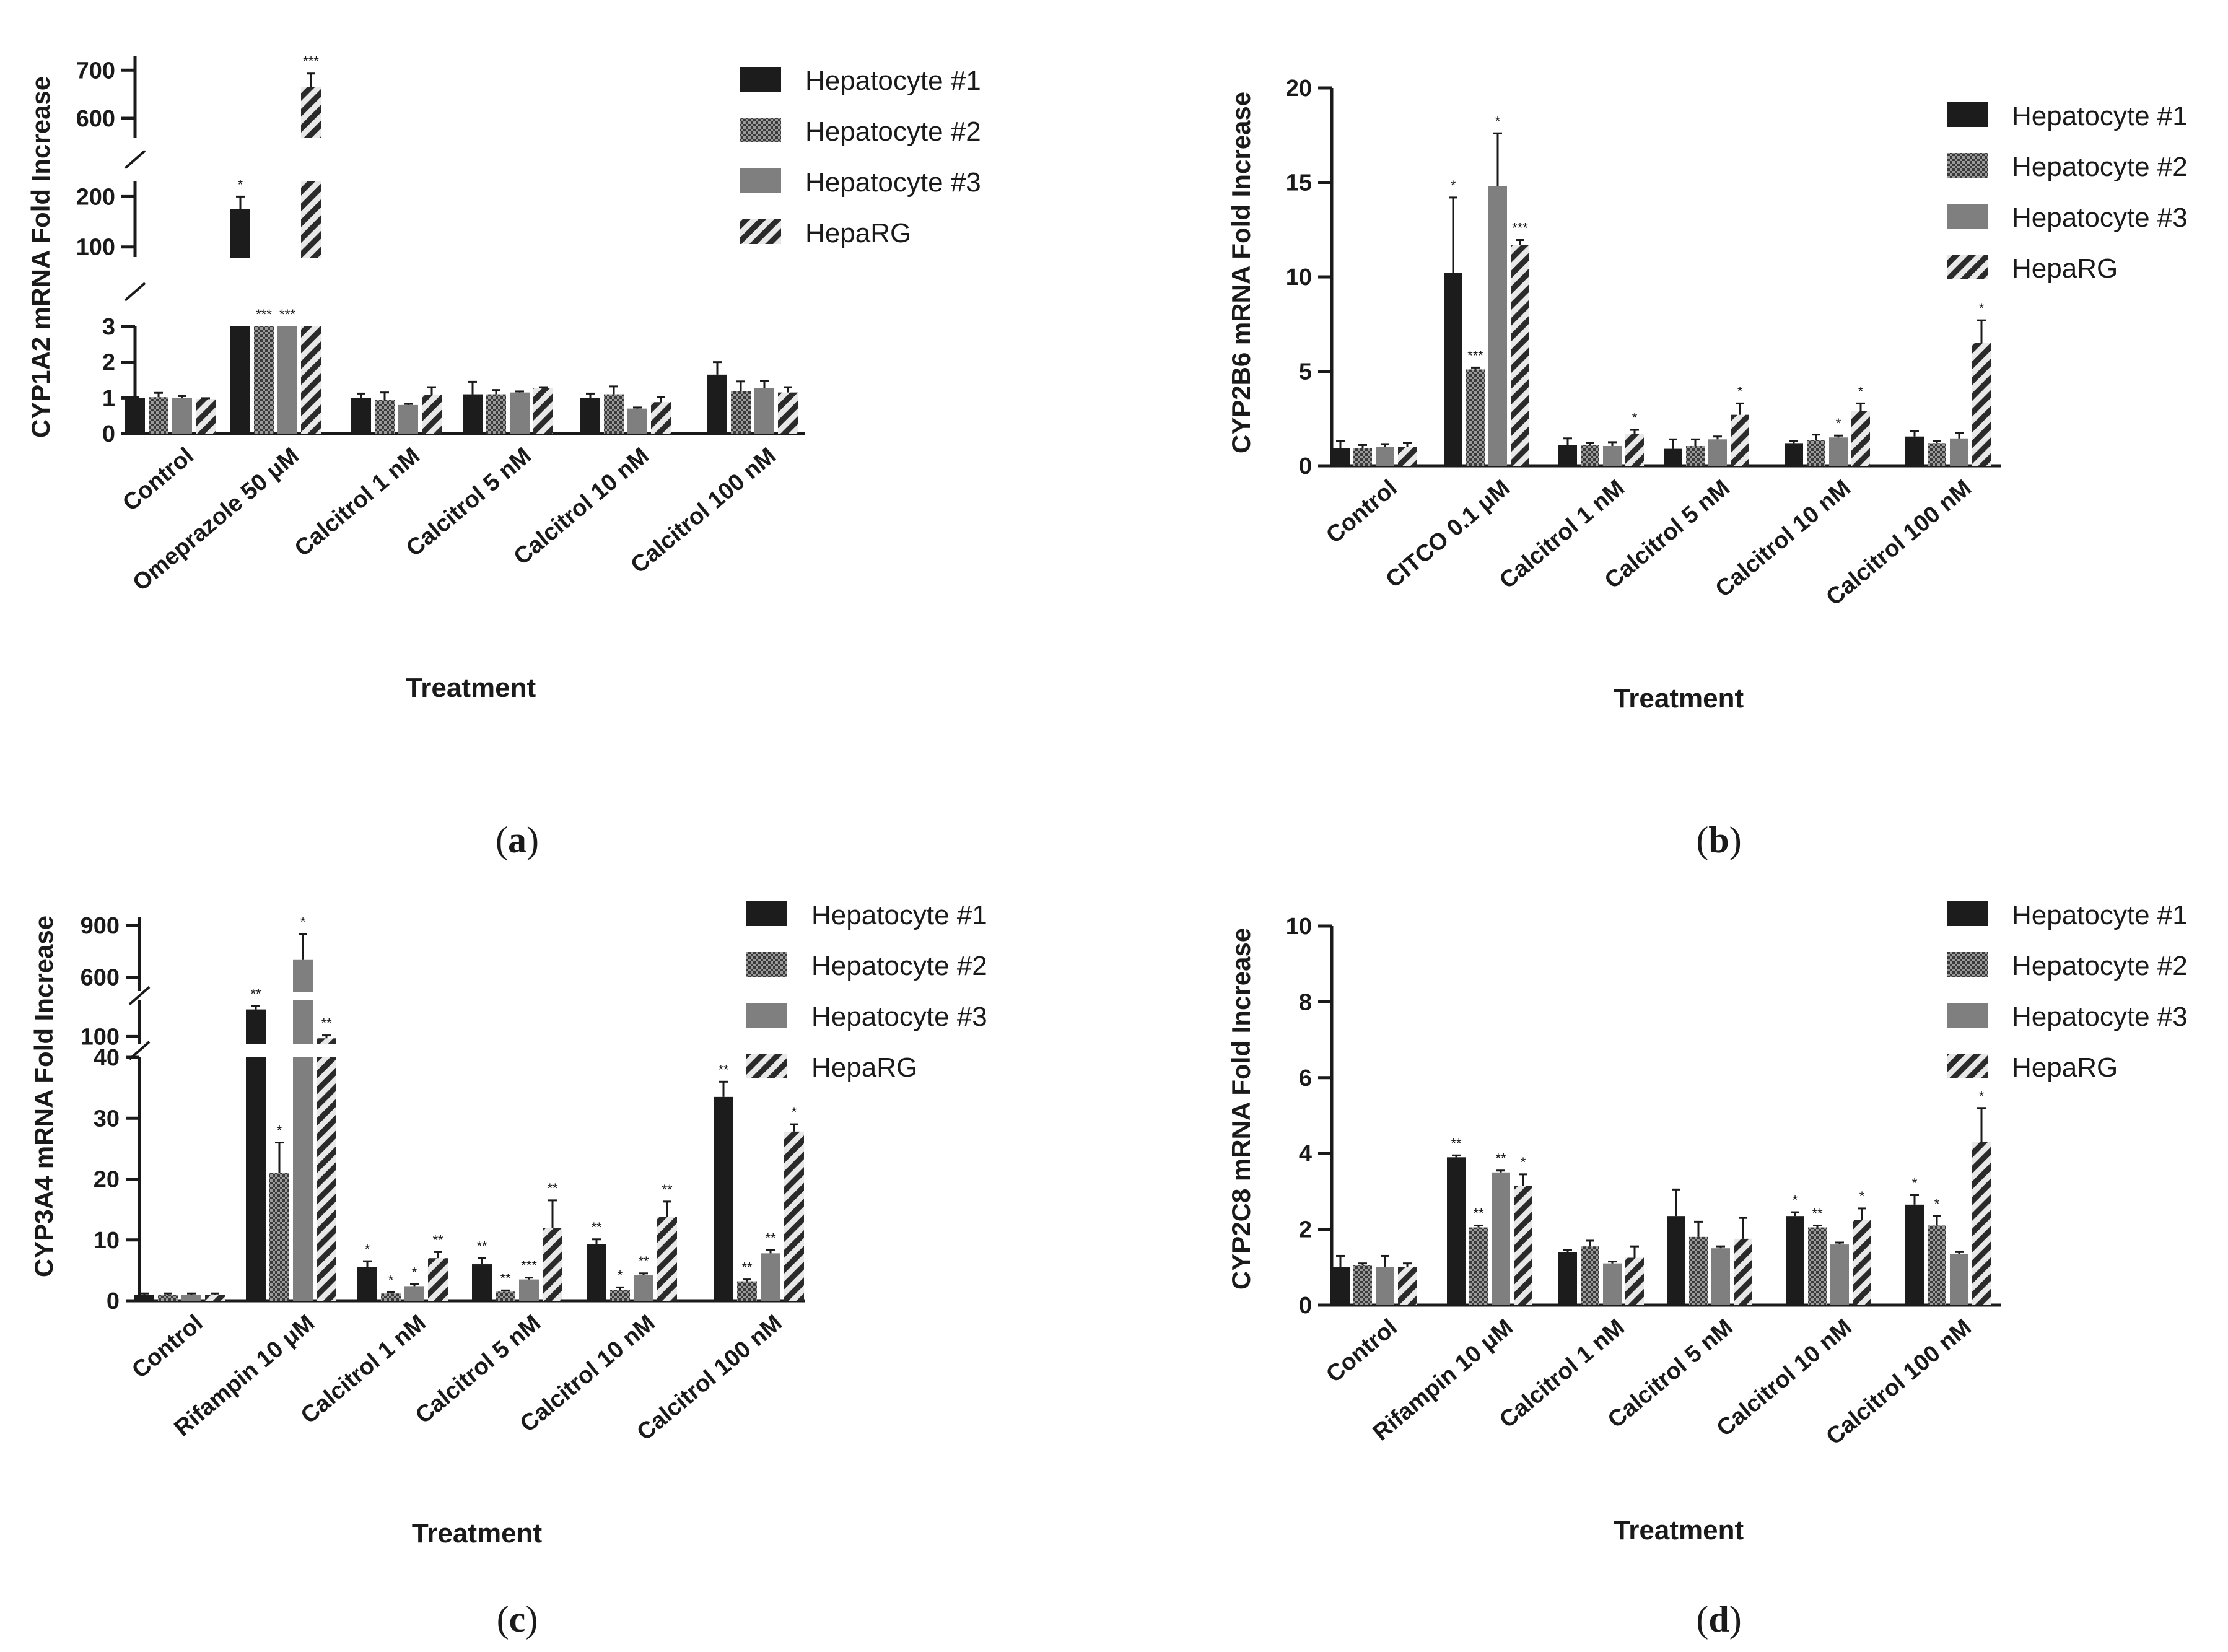  I want to click on y-tick-label: 2, so click(108, 363).